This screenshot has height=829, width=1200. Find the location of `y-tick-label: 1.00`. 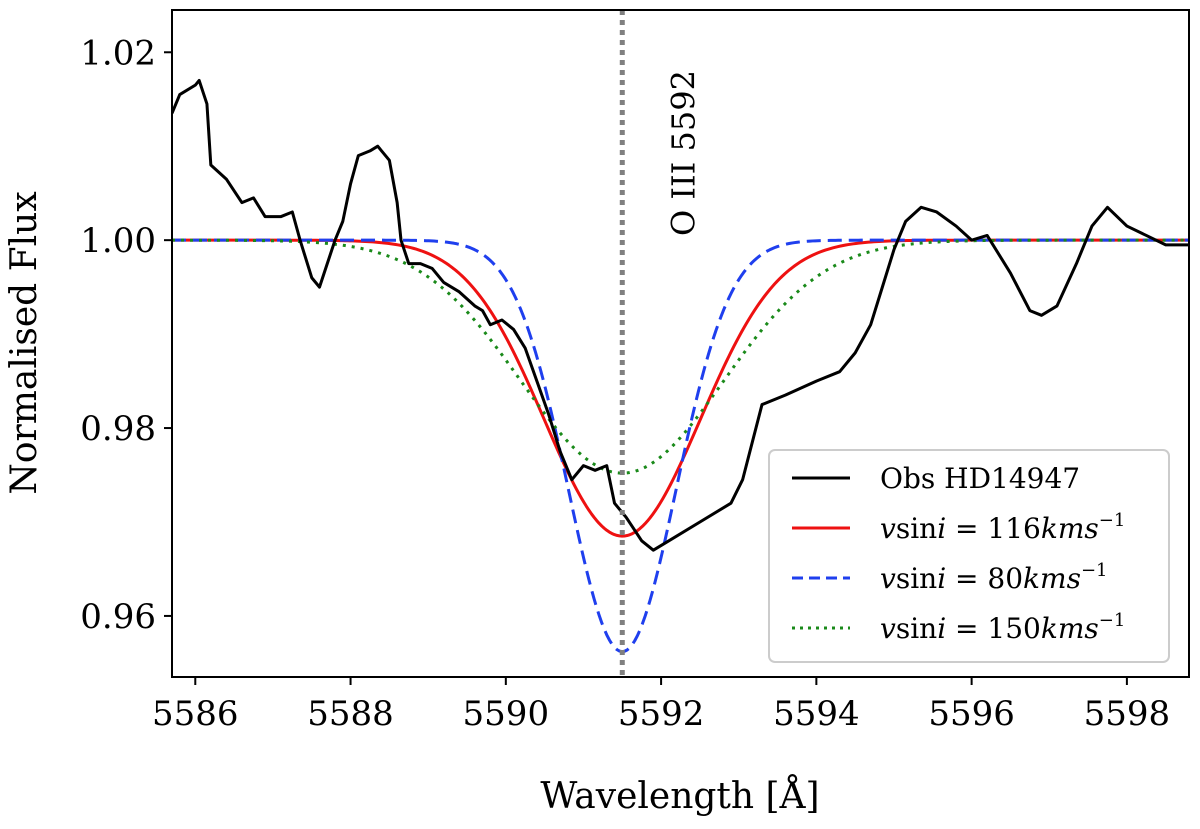

y-tick-label: 1.00 is located at coordinates (118, 241).